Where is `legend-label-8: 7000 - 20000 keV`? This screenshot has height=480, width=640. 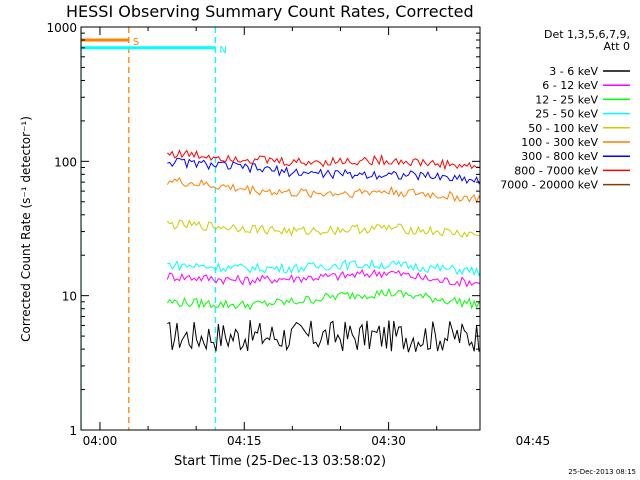 legend-label-8: 7000 - 20000 keV is located at coordinates (549, 185).